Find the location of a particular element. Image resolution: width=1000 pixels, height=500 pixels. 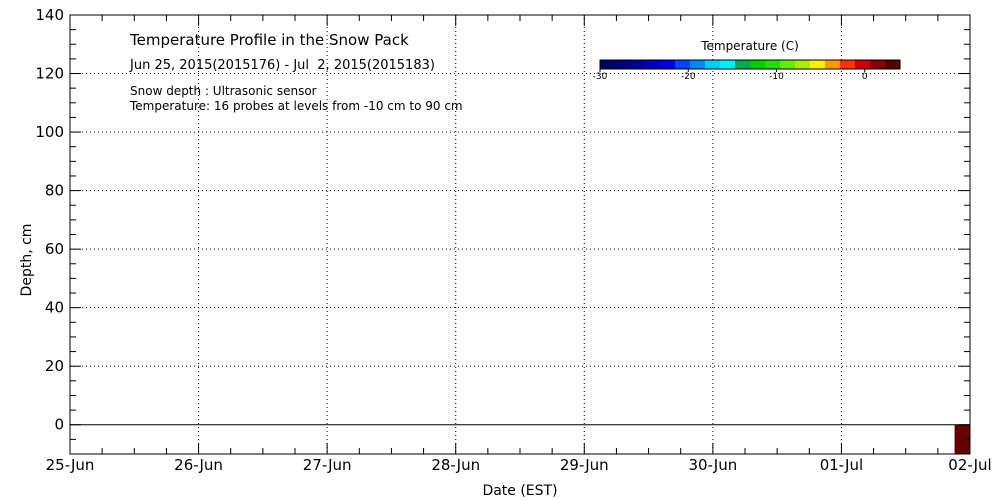

x-tick-label: 26-Jun is located at coordinates (198, 465).